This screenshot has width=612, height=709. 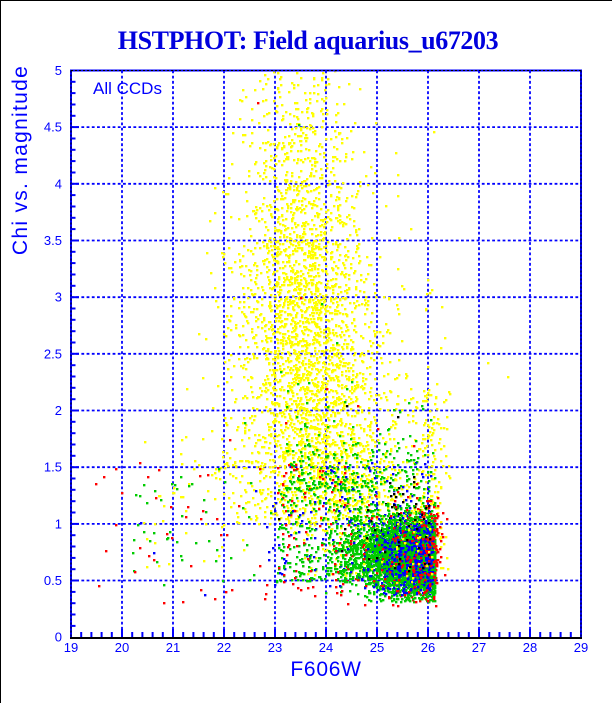 What do you see at coordinates (58, 70) in the screenshot?
I see `svg-text: 5` at bounding box center [58, 70].